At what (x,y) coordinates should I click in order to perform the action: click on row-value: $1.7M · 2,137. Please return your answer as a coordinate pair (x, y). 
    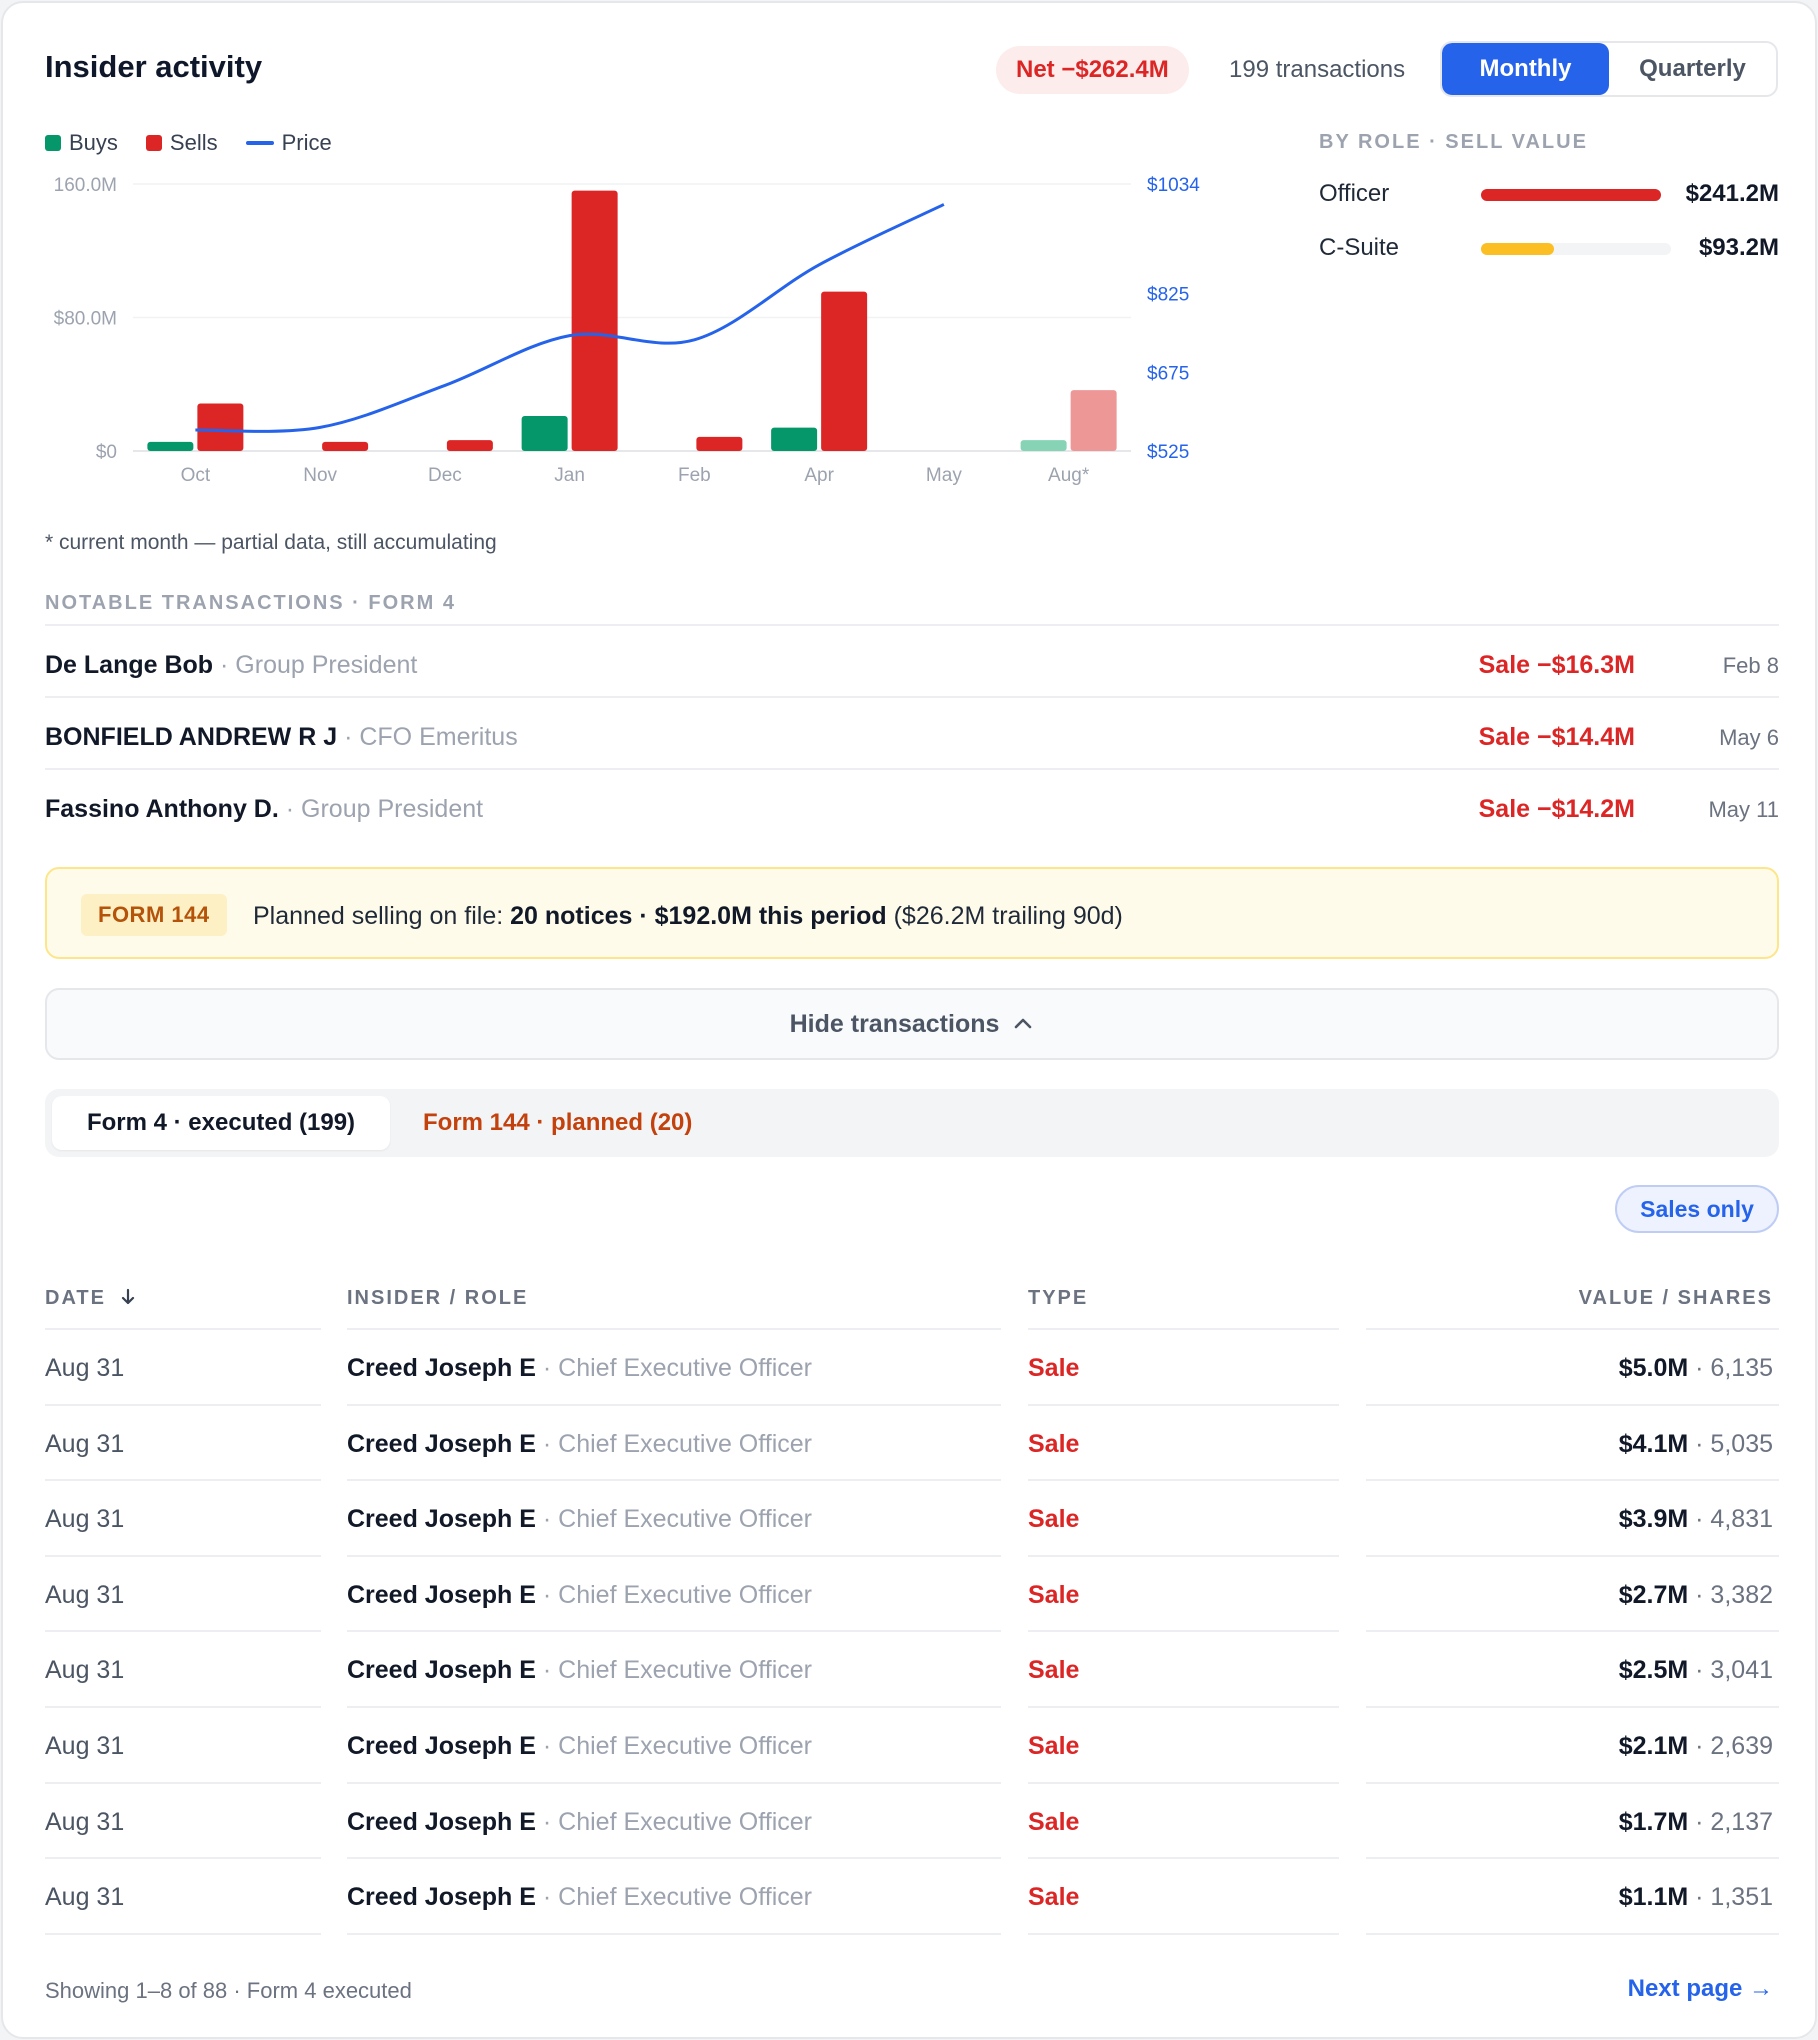
    Looking at the image, I should click on (1696, 1822).